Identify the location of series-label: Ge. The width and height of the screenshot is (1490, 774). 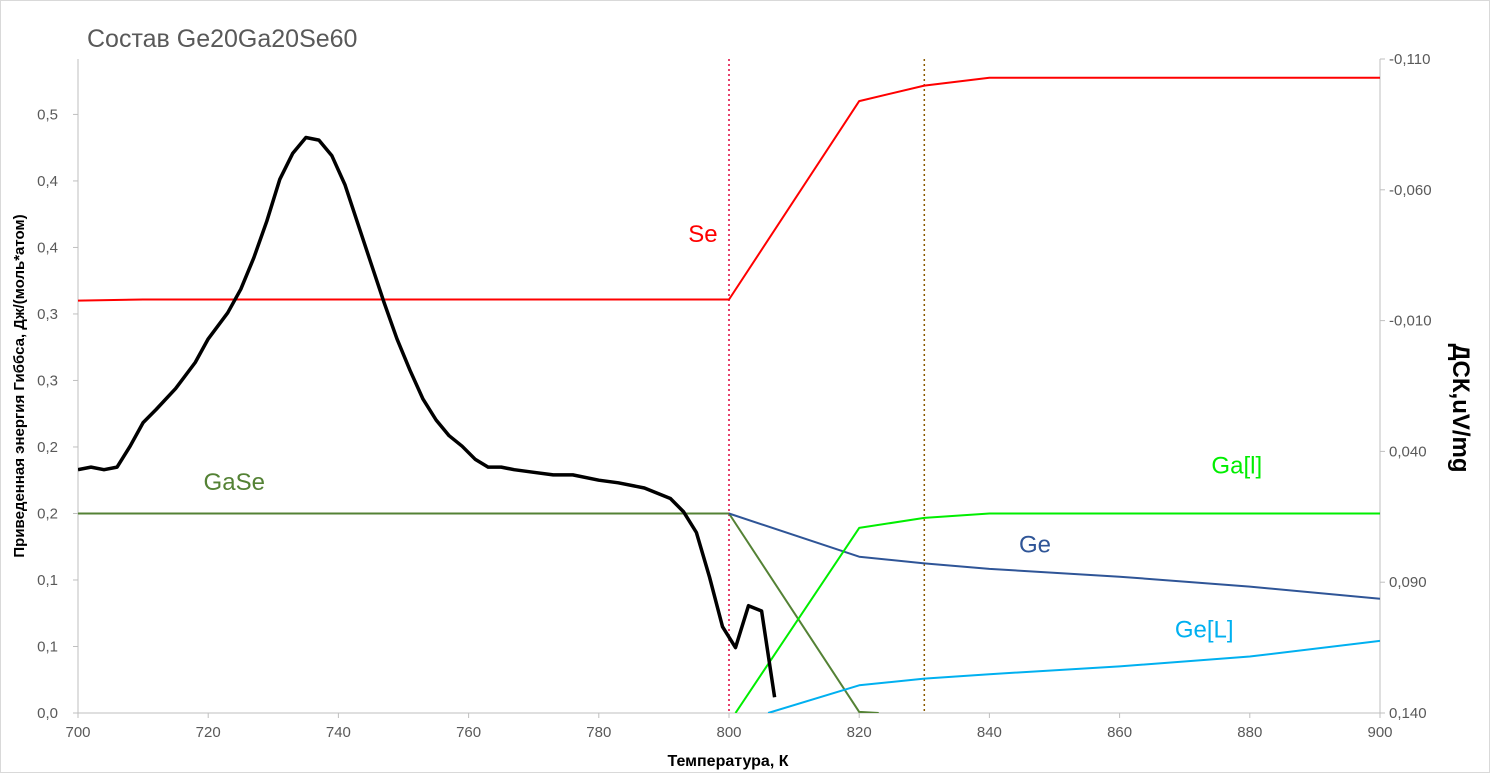
(1035, 544).